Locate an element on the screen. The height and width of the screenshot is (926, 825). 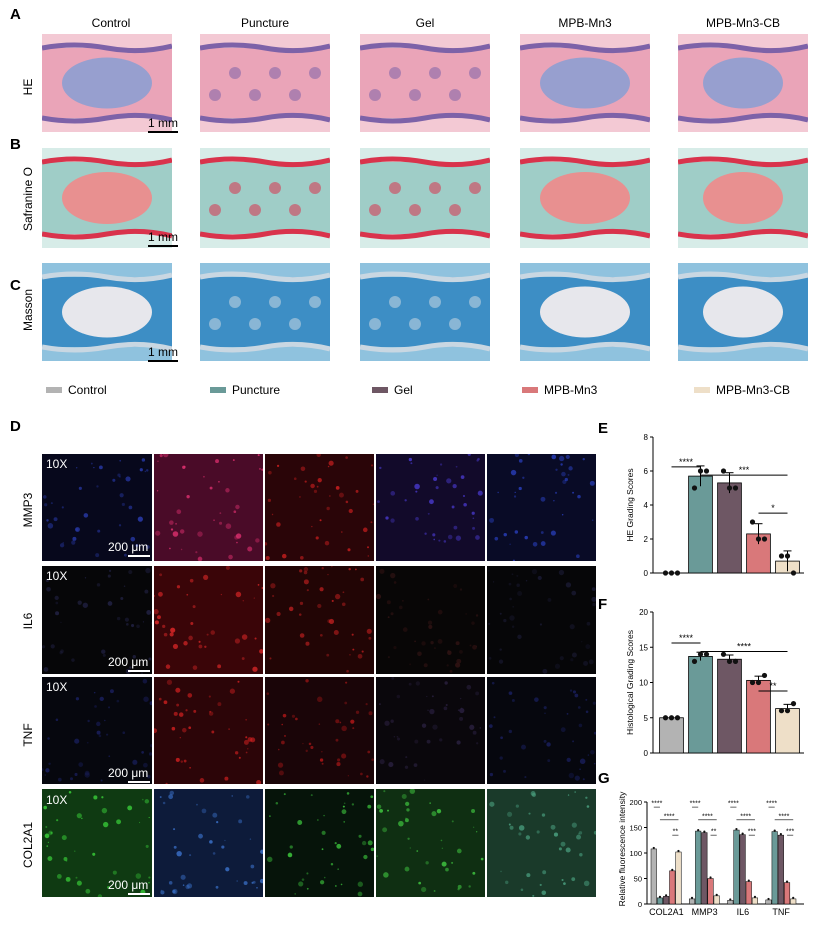
y-tick-label: 8 is located at coordinates (646, 437).